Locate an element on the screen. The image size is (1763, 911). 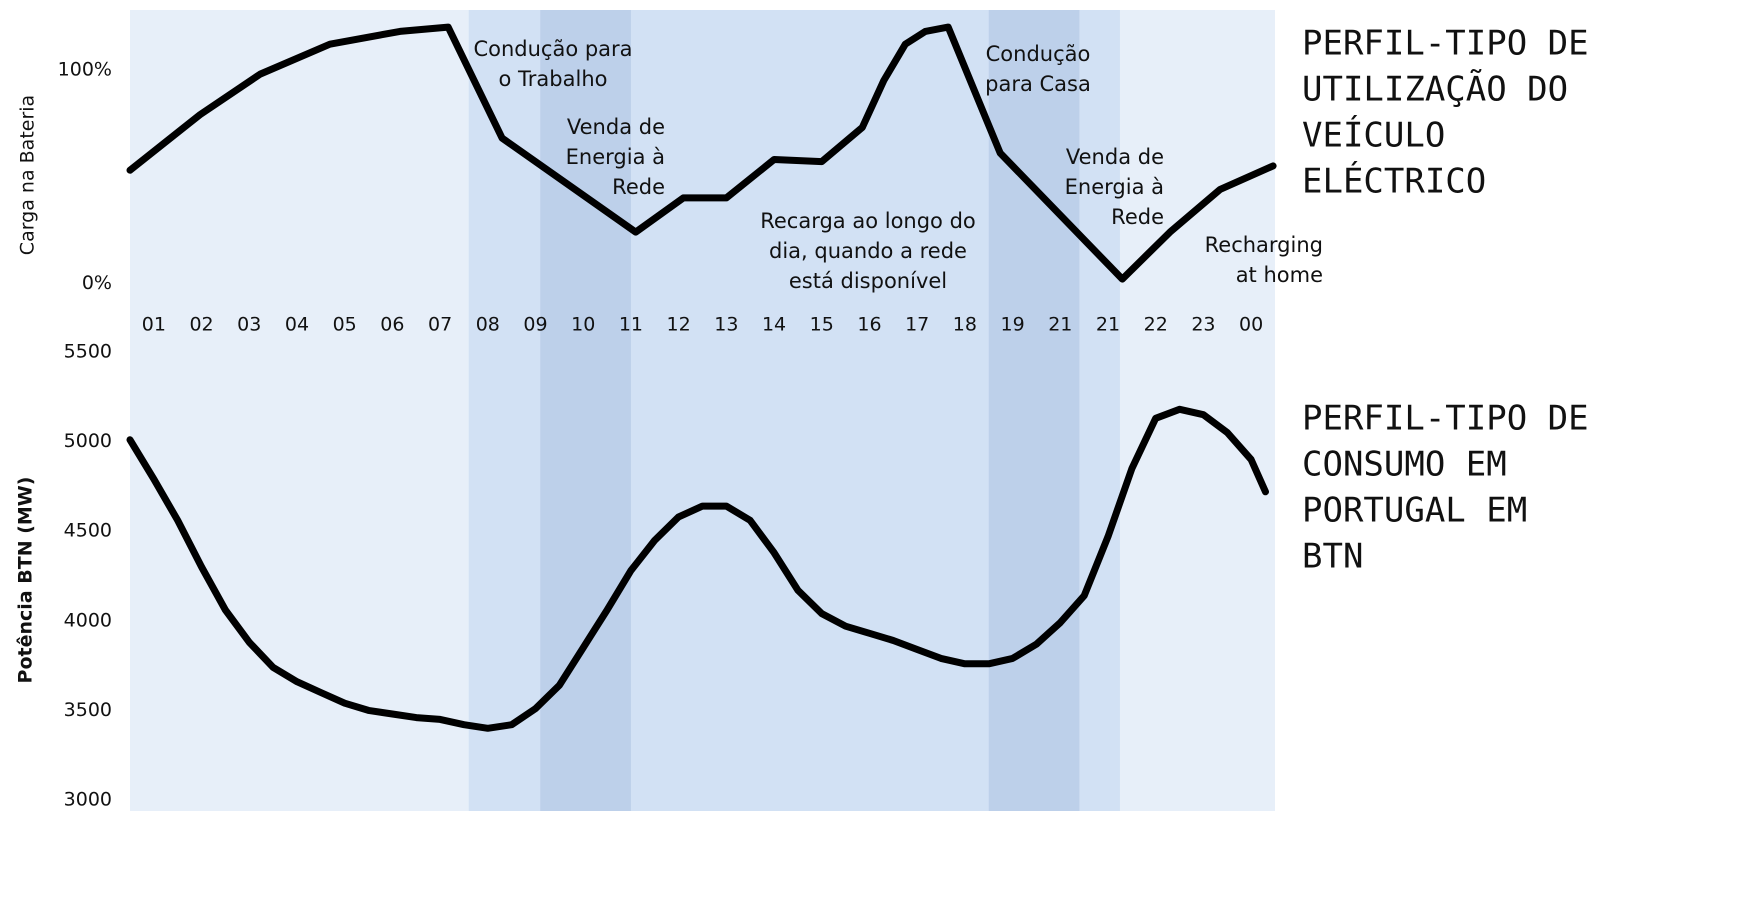
x-tick-label: 10 is located at coordinates (583, 325).